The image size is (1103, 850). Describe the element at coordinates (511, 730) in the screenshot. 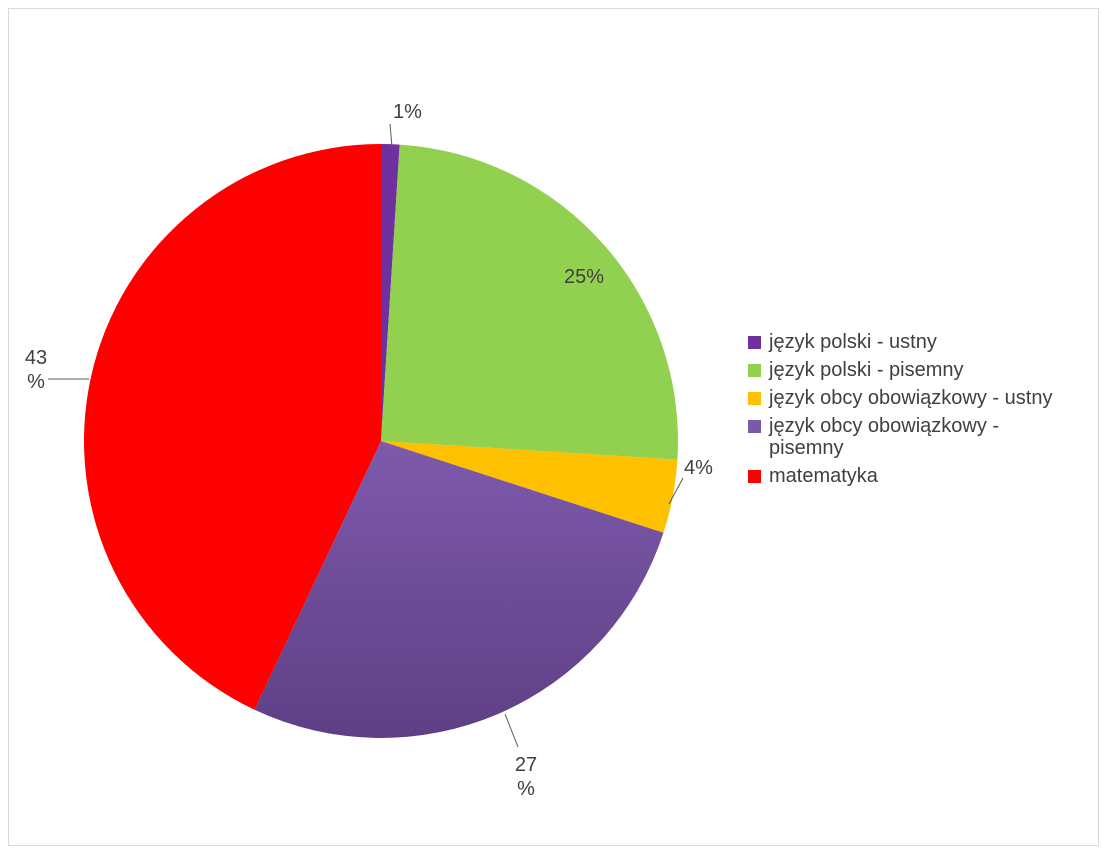

I see `leader-line-obcy-pisemny` at that location.